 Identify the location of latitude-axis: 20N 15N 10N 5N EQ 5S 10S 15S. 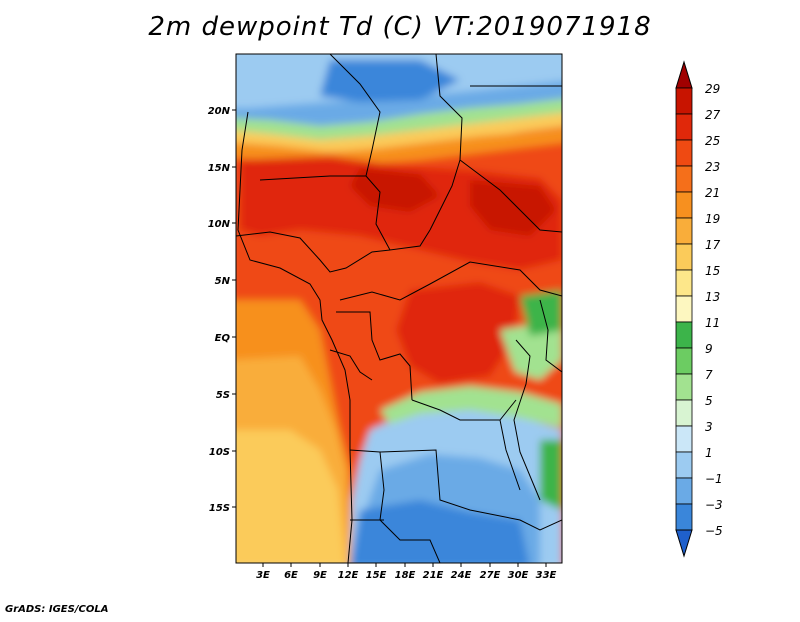
(222, 310).